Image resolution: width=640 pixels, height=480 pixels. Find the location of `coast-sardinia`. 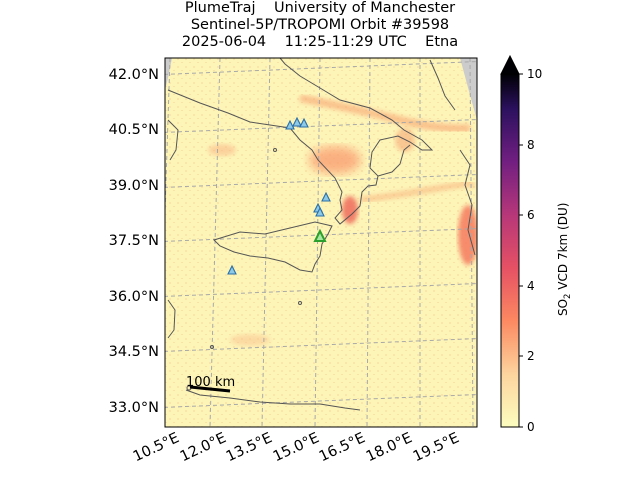

coast-sardinia is located at coordinates (173, 140).